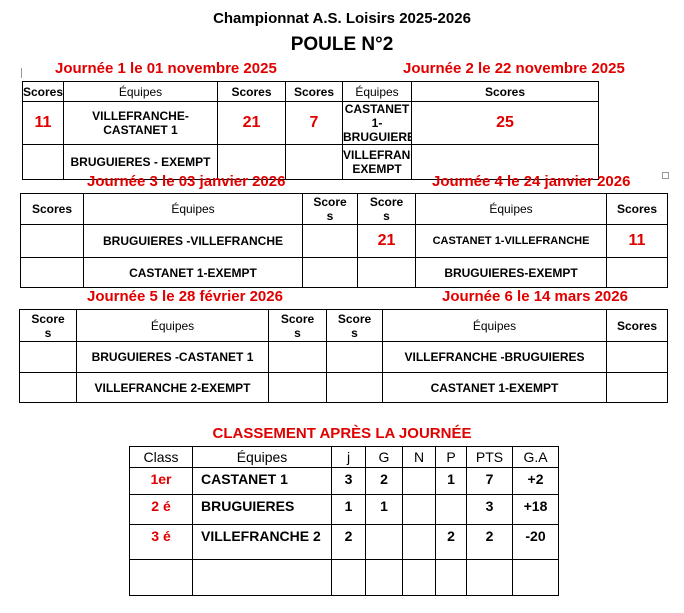 The image size is (684, 613). What do you see at coordinates (489, 481) in the screenshot?
I see `stat-cell: 7` at bounding box center [489, 481].